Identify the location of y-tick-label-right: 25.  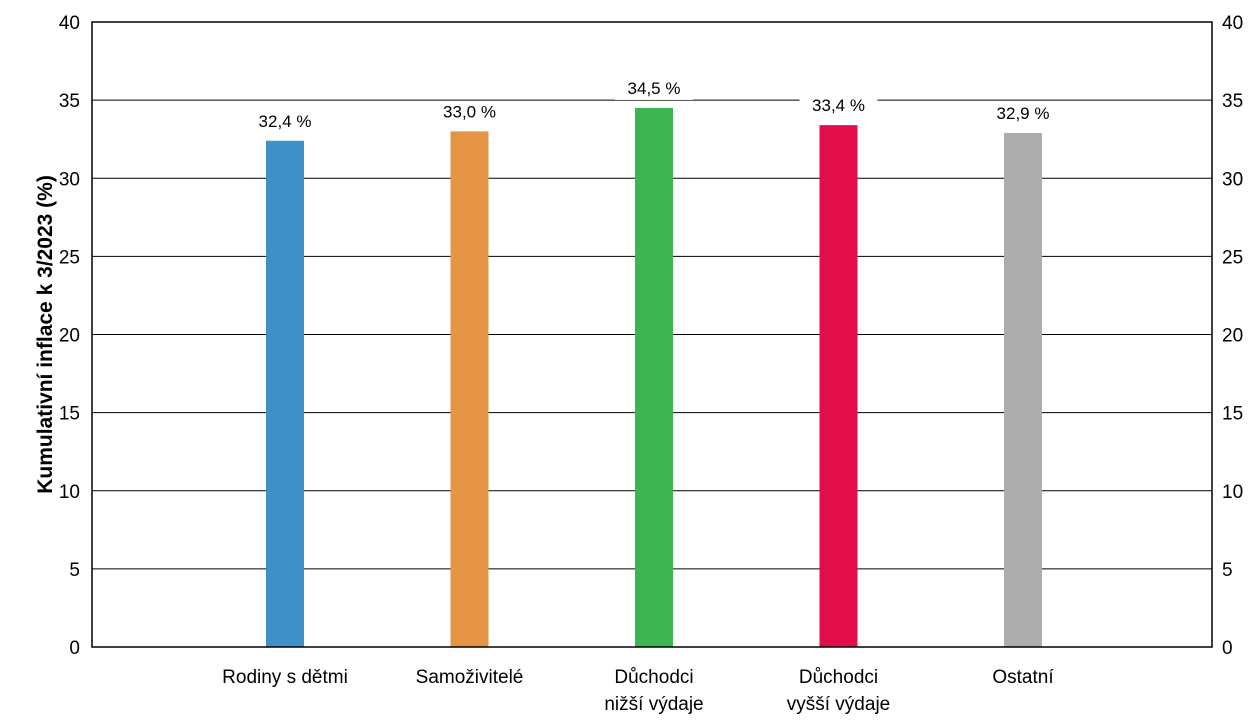
(1232, 257).